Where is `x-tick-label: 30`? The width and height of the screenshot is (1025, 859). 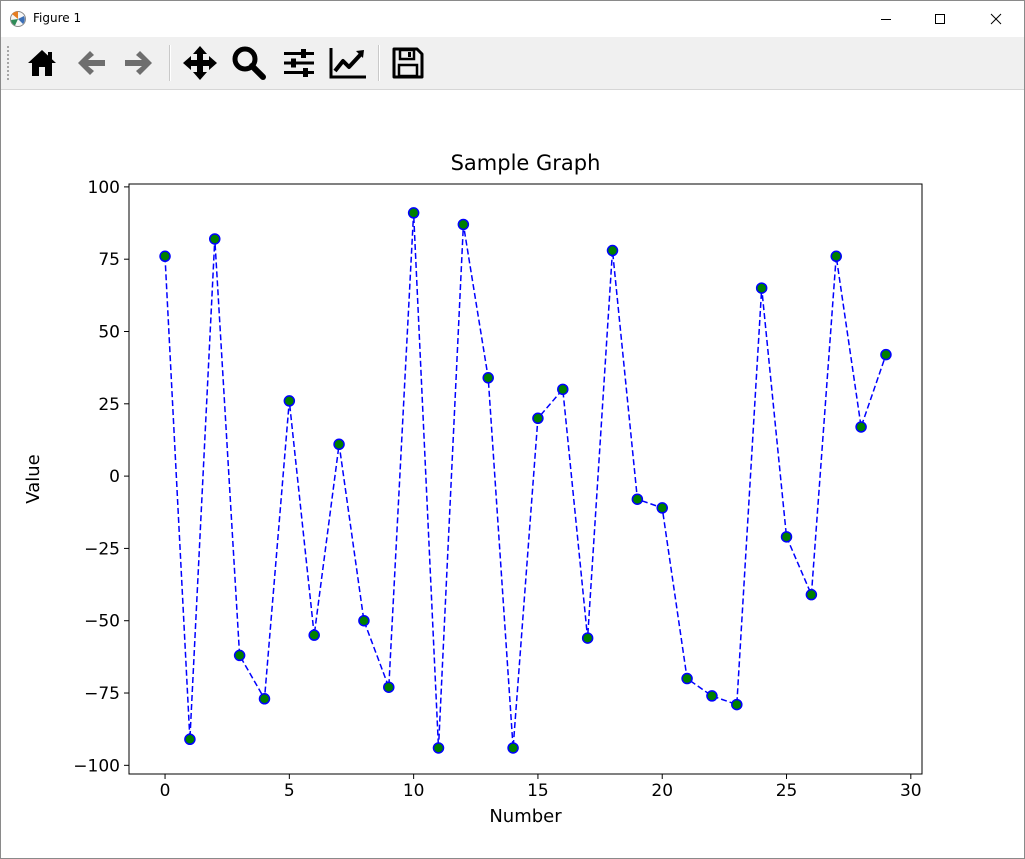 x-tick-label: 30 is located at coordinates (911, 791).